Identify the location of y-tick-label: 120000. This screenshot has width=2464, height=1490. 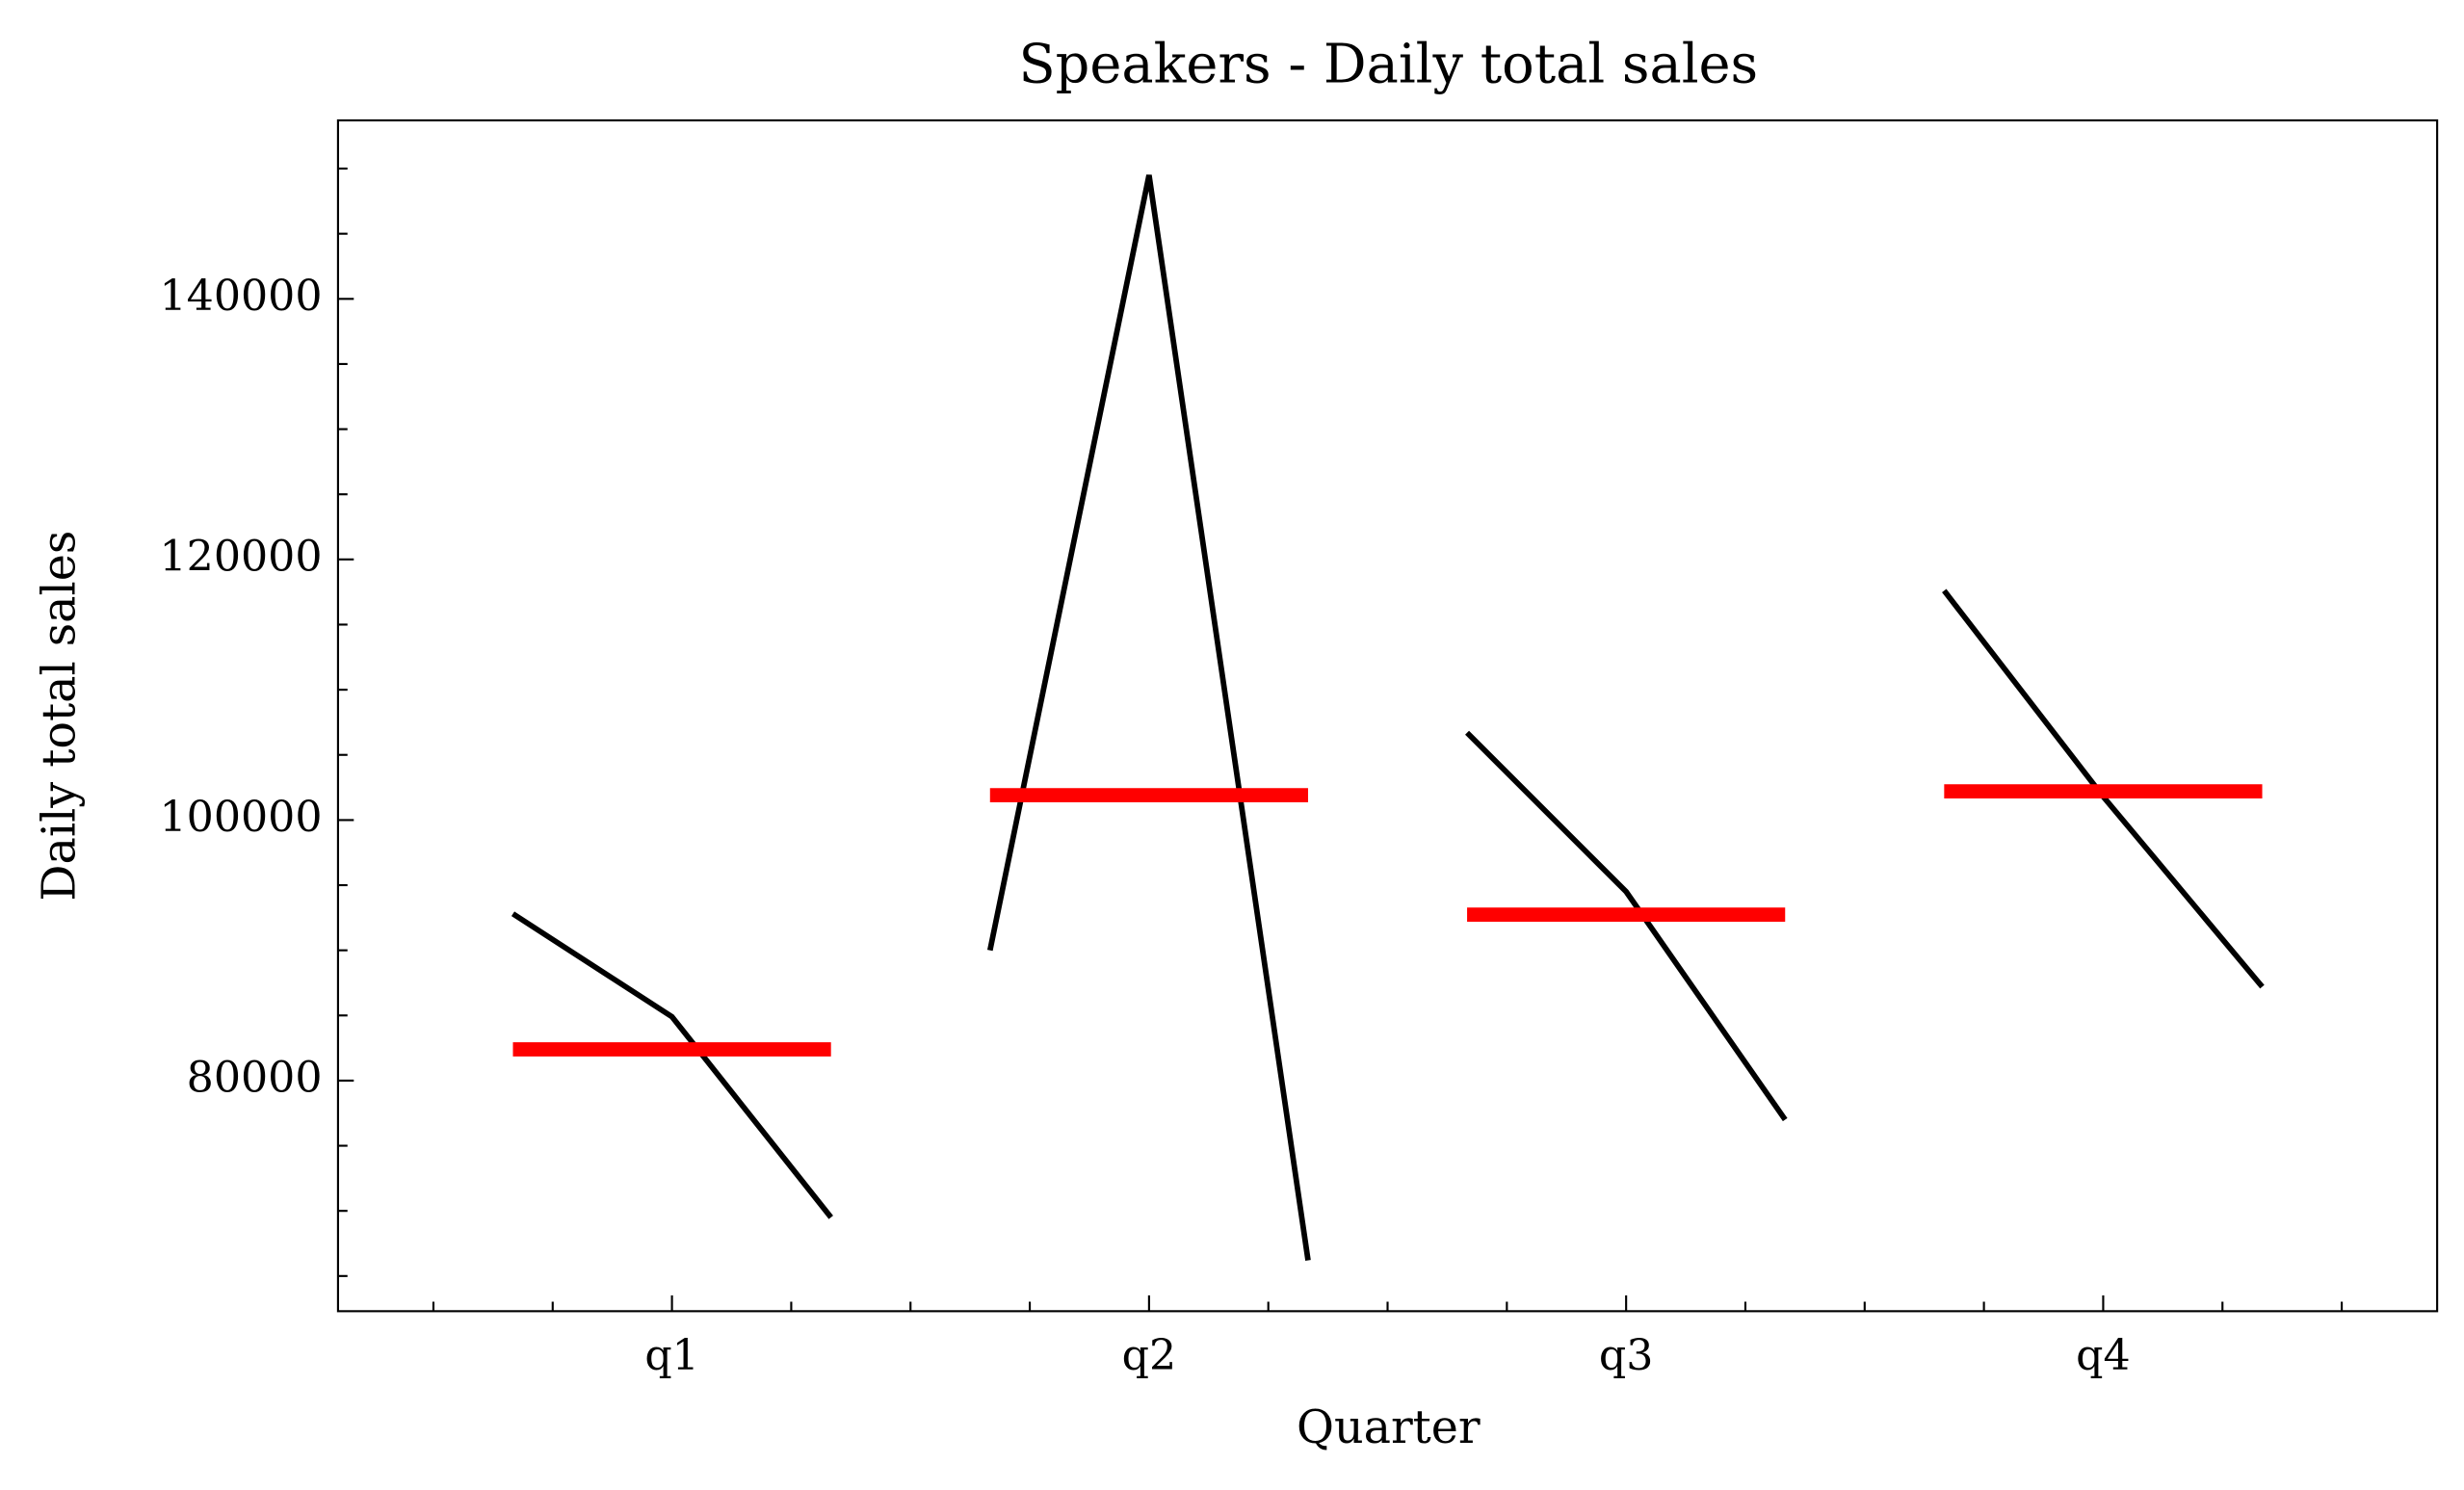
(241, 557).